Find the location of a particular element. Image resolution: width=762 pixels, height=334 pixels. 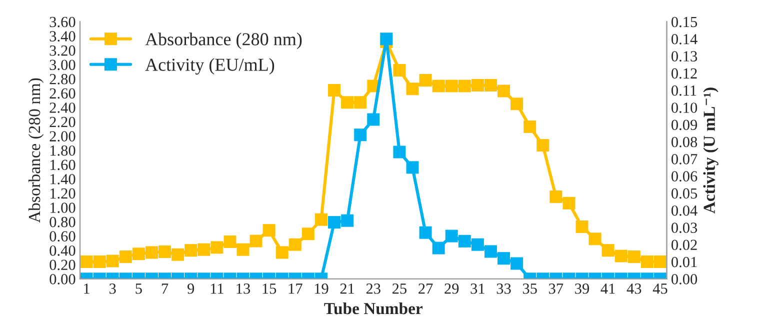

y-tick-label: 1.40 is located at coordinates (63, 179).